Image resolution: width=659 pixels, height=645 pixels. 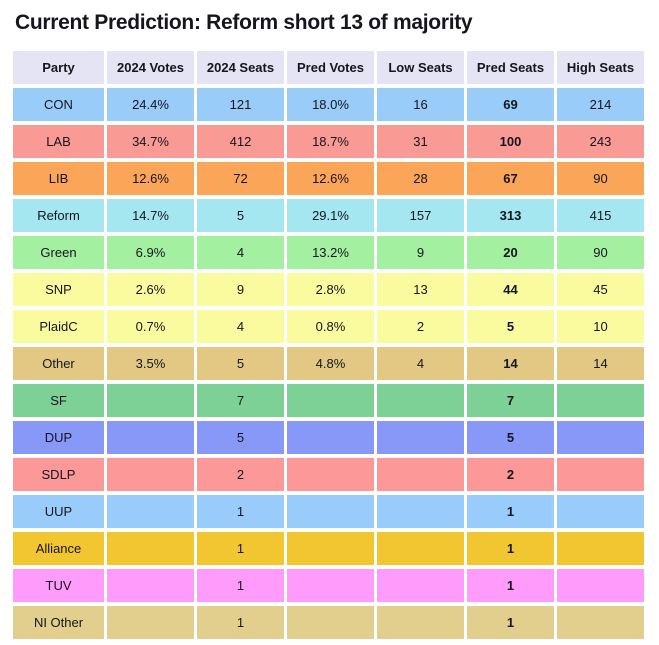 I want to click on value-cell: 18.0%, so click(x=330, y=104).